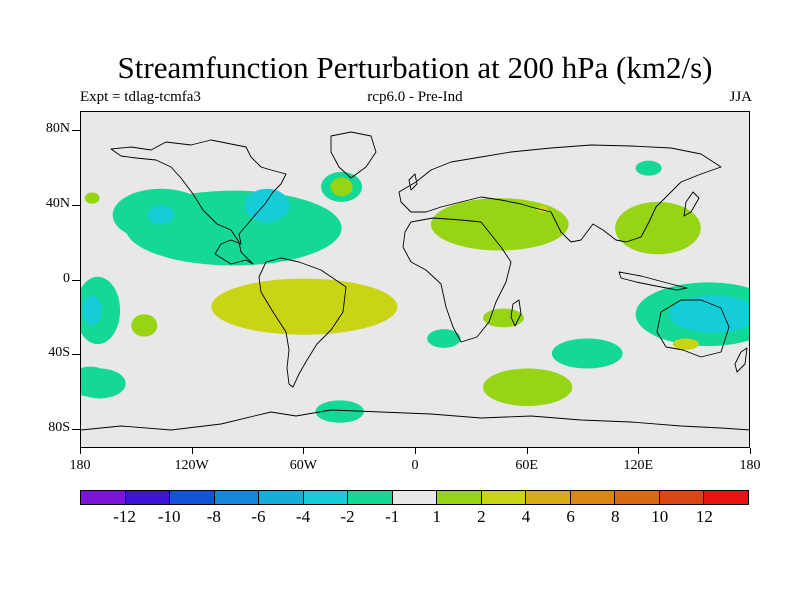  Describe the element at coordinates (103, 383) in the screenshot. I see `anomaly-se-pacific-low` at that location.